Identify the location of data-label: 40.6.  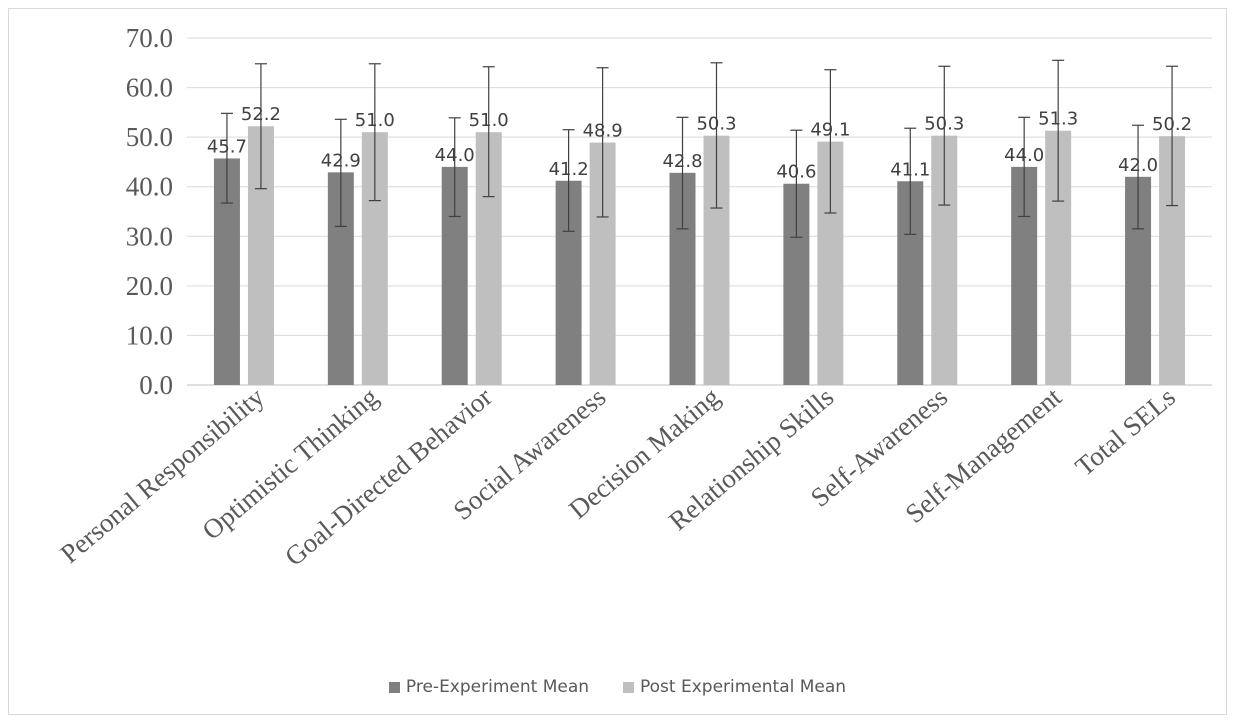
(796, 172).